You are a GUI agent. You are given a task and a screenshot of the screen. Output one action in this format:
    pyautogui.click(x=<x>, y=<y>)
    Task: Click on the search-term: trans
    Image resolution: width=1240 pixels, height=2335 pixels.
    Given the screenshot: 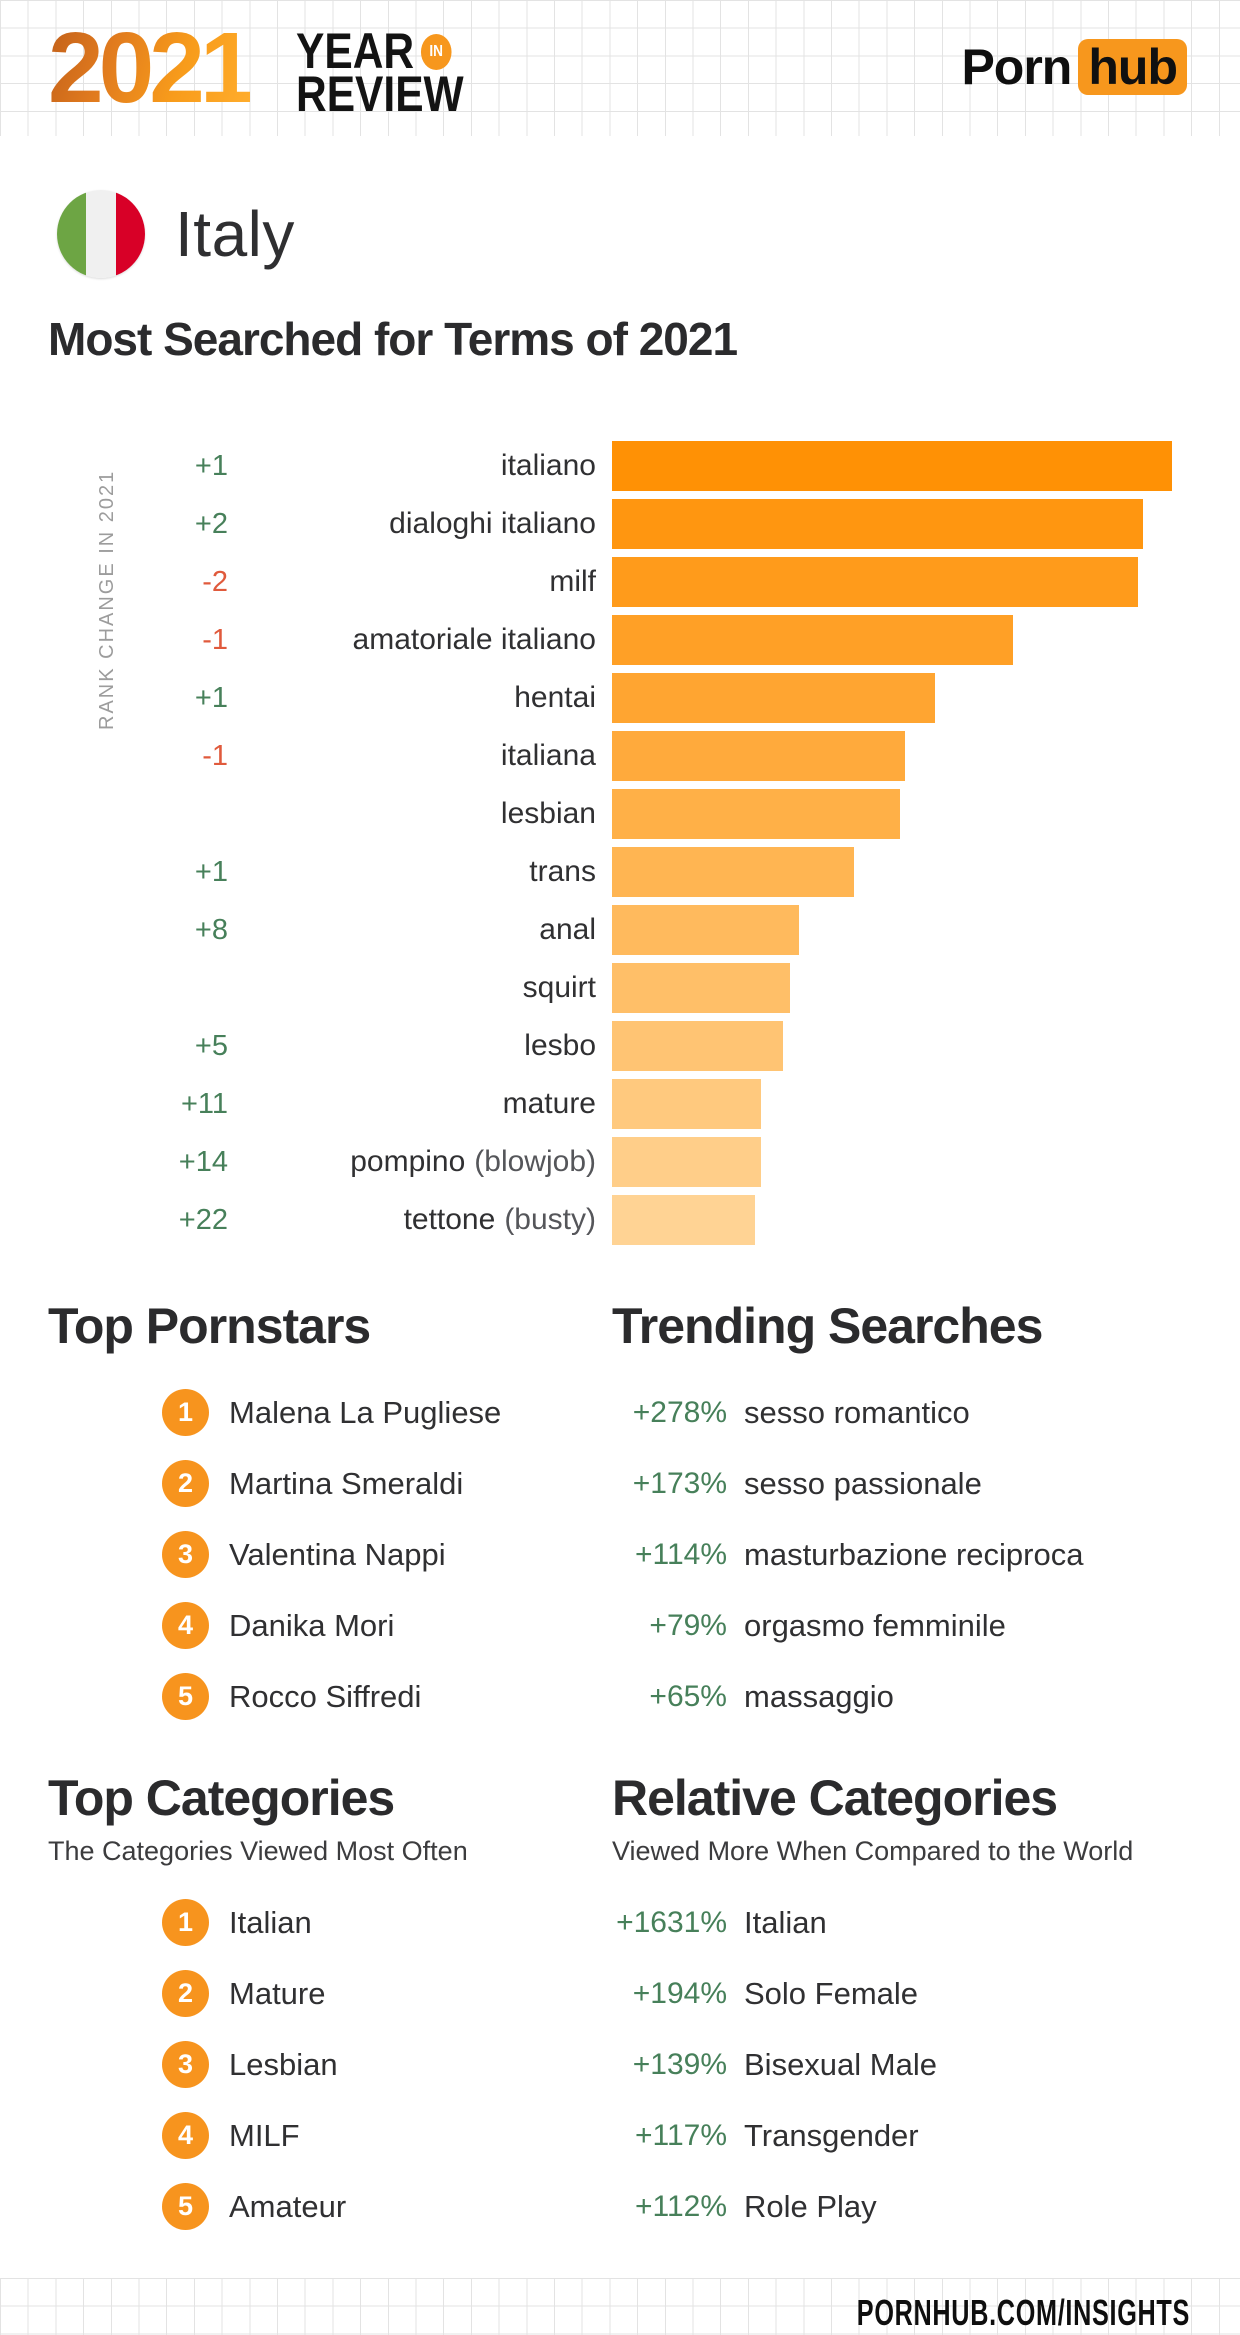 What is the action you would take?
    pyautogui.click(x=562, y=871)
    